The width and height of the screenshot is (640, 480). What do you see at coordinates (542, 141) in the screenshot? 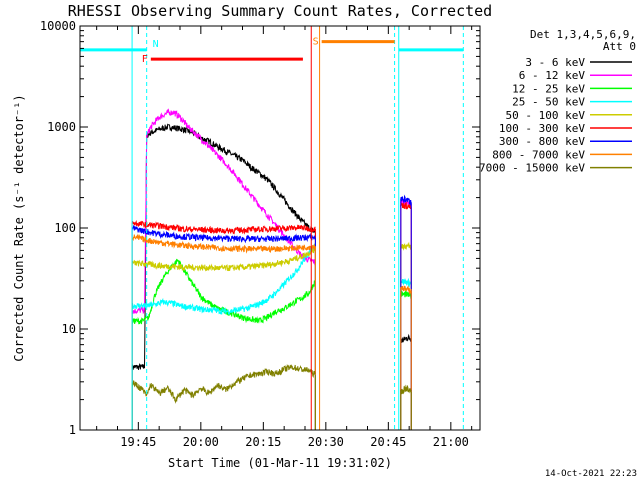
I see `legend-label-300-800-kev: 300 - 800 keV` at bounding box center [542, 141].